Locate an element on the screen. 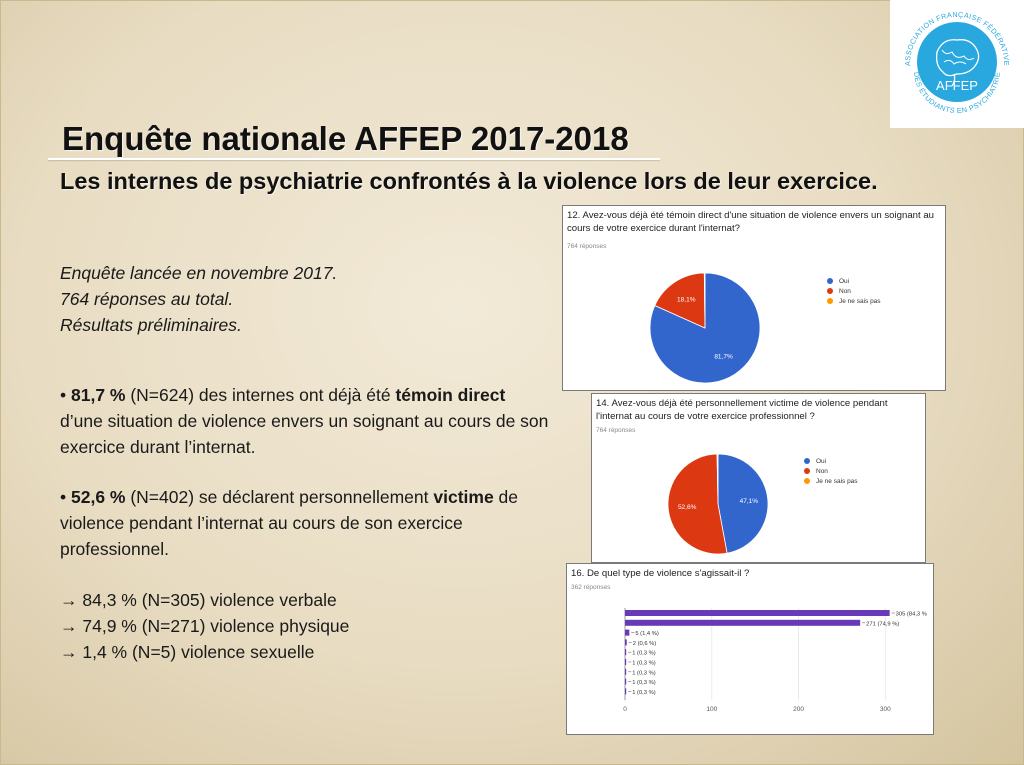 The image size is (1024, 765). x-tick-label: 0 is located at coordinates (625, 709).